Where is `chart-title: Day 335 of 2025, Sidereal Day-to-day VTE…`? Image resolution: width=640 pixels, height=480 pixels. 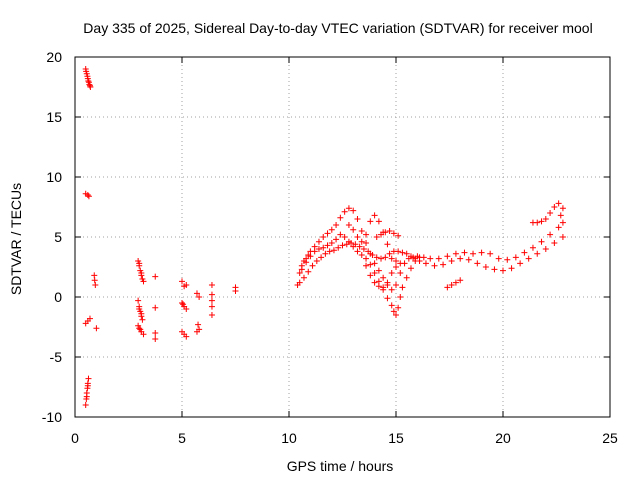 chart-title: Day 335 of 2025, Sidereal Day-to-day VTE… is located at coordinates (337, 28).